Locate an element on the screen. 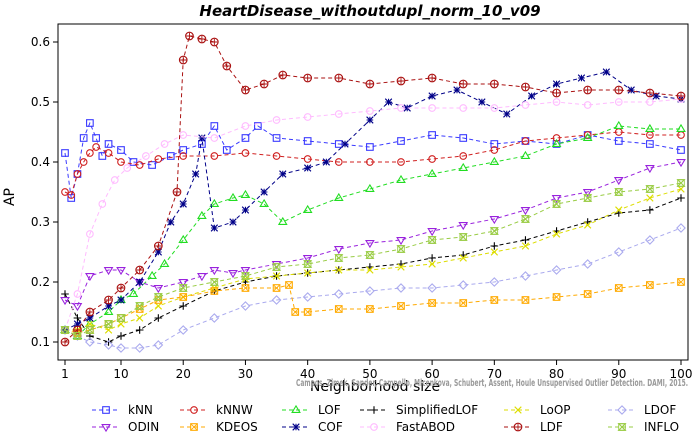 The height and width of the screenshot is (434, 698). legend-label: kNNW is located at coordinates (234, 410).